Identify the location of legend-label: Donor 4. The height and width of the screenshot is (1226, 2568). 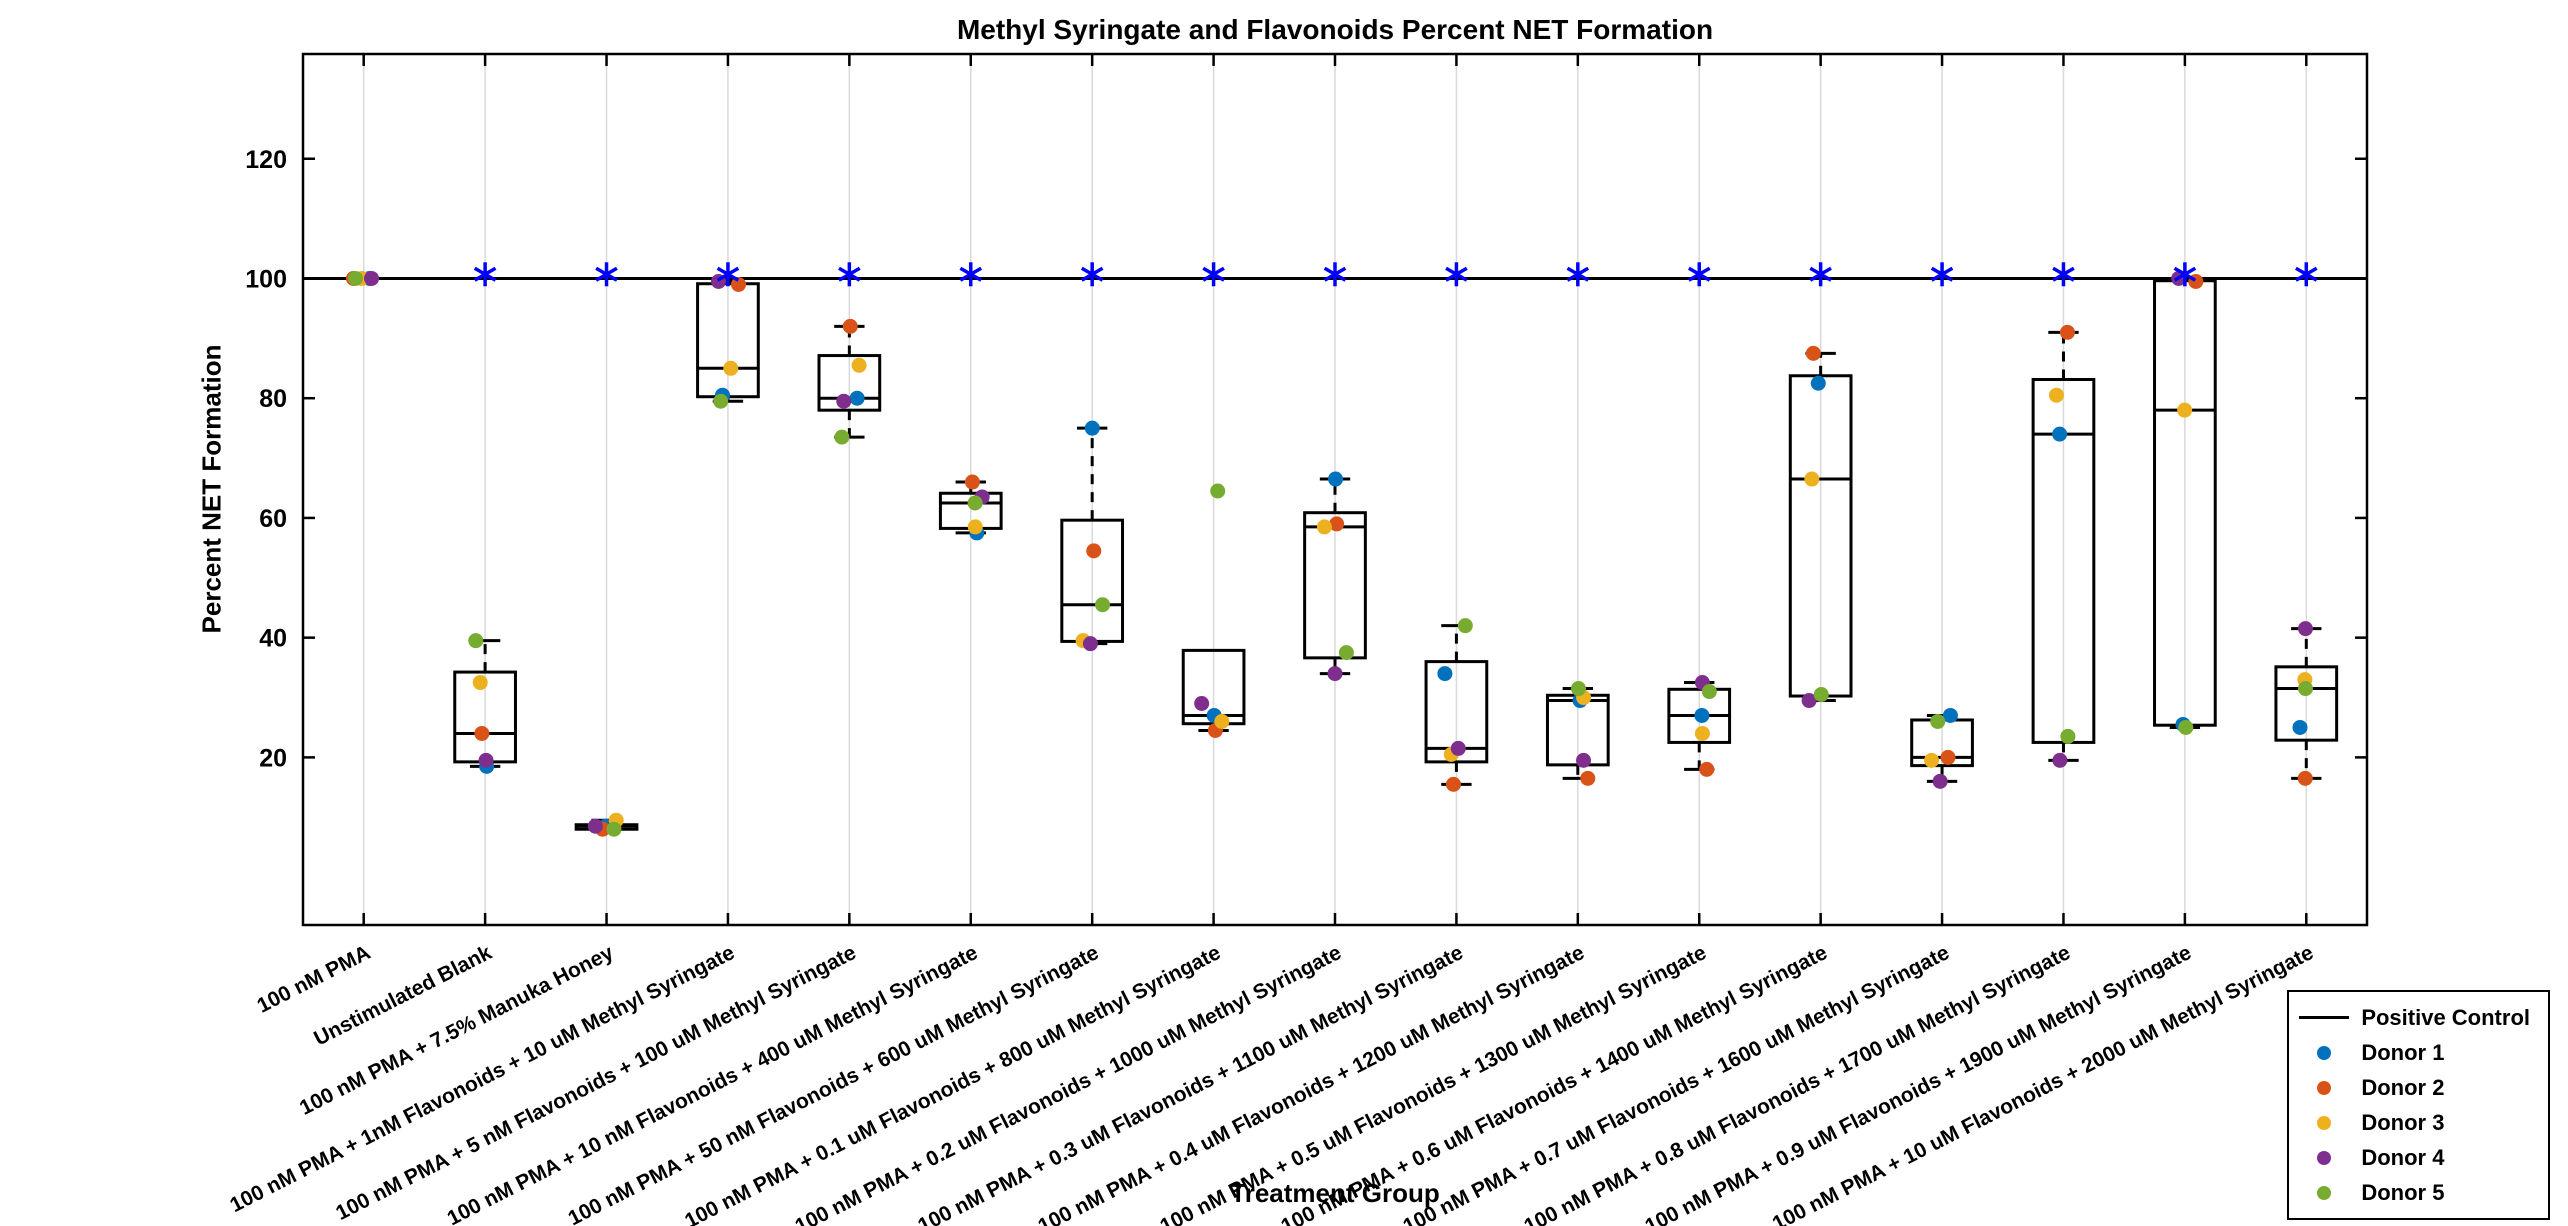
(2403, 1157).